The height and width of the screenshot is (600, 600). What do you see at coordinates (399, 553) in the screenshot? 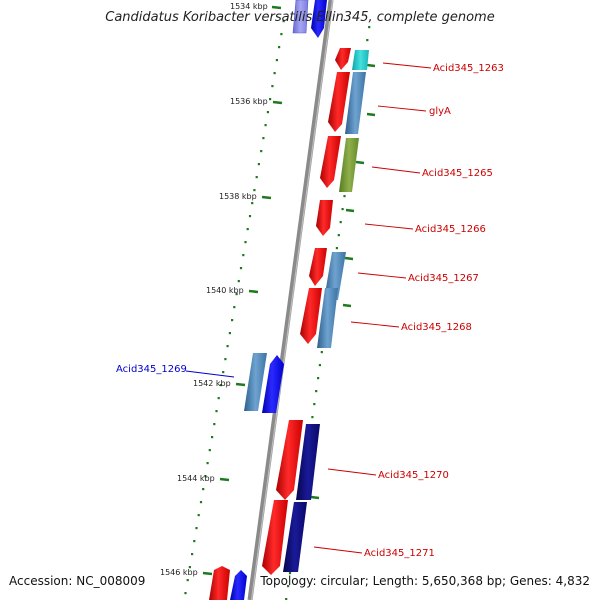
I see `gene-label: Acid345_1271` at bounding box center [399, 553].